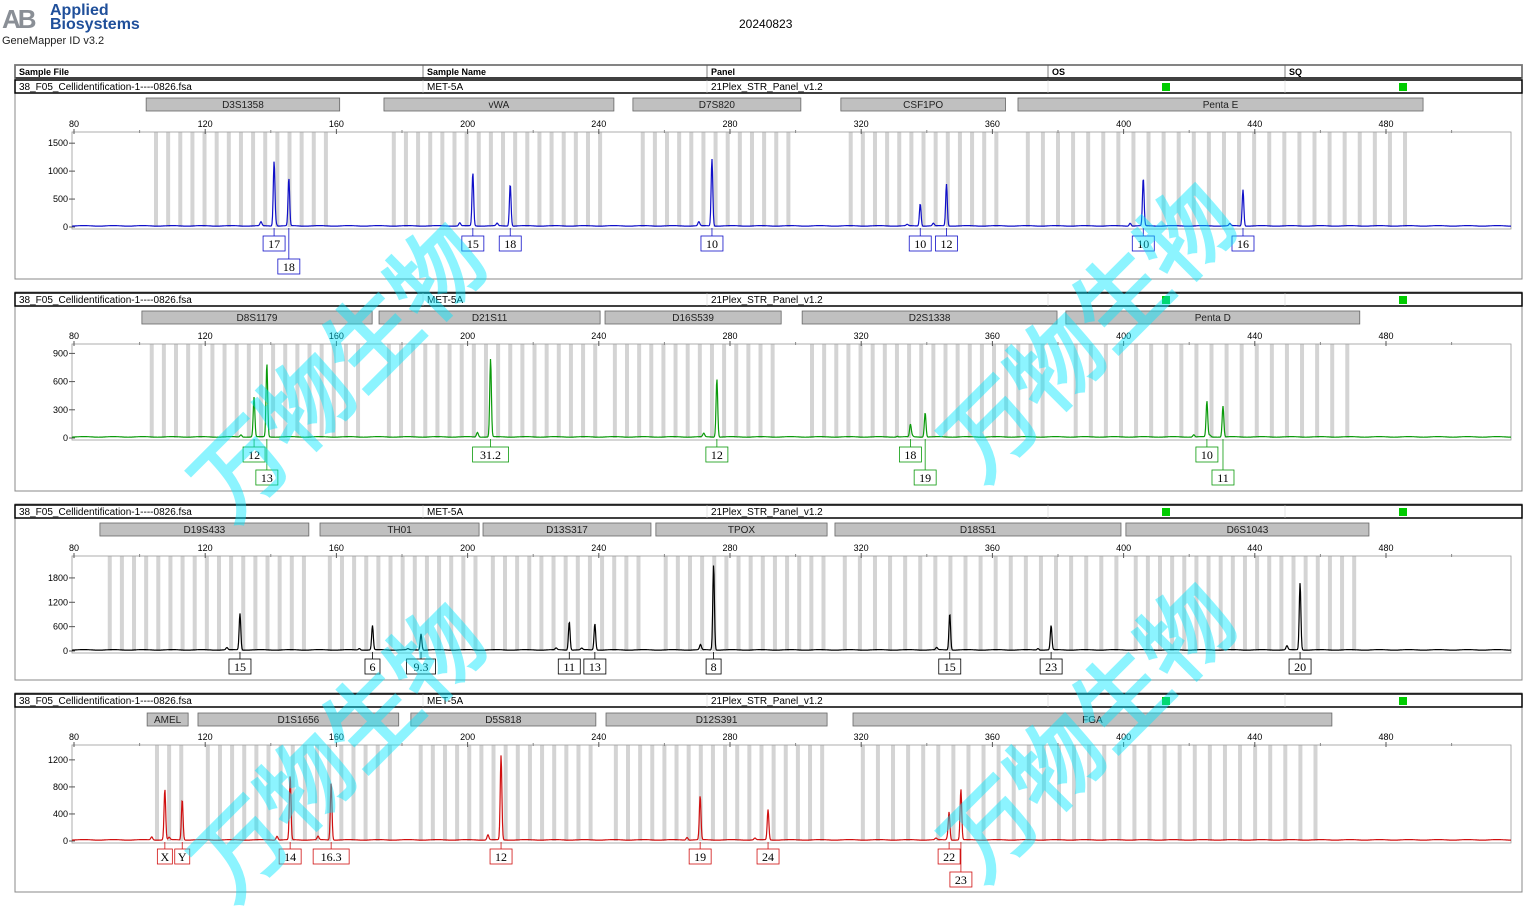 This screenshot has height=924, width=1528. What do you see at coordinates (717, 104) in the screenshot?
I see `marker-d7s820` at bounding box center [717, 104].